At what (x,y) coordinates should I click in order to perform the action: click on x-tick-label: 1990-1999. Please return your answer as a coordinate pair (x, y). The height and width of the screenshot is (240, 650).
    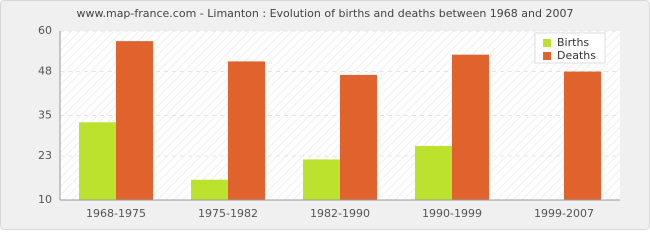
    Looking at the image, I should click on (452, 213).